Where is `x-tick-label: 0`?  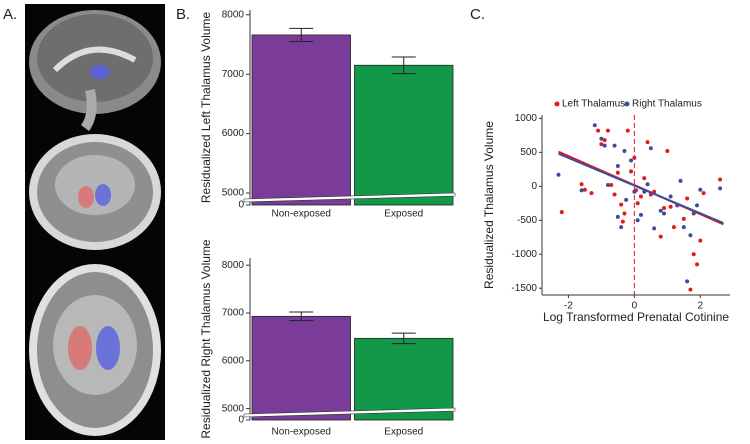 x-tick-label: 0 is located at coordinates (635, 306).